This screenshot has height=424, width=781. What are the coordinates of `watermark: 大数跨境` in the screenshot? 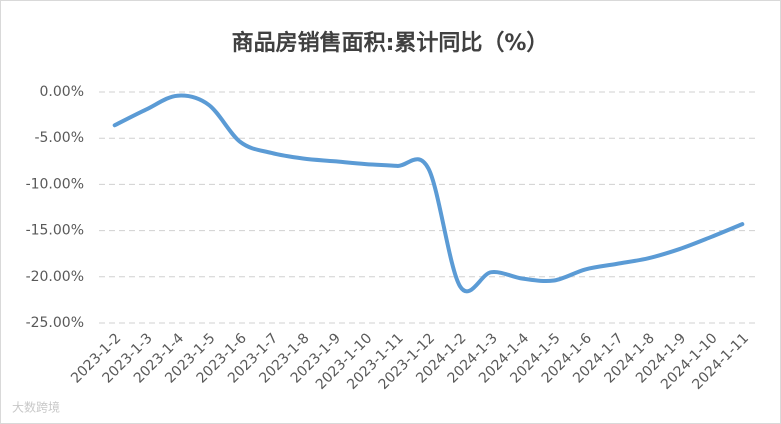 It's located at (36, 407).